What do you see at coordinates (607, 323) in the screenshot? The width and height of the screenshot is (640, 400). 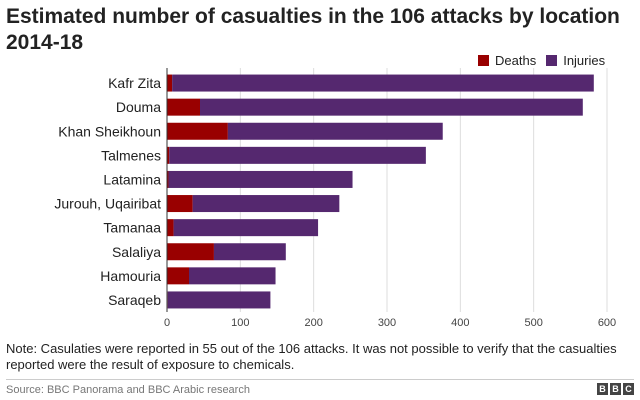 I see `x-tick-label: 600` at bounding box center [607, 323].